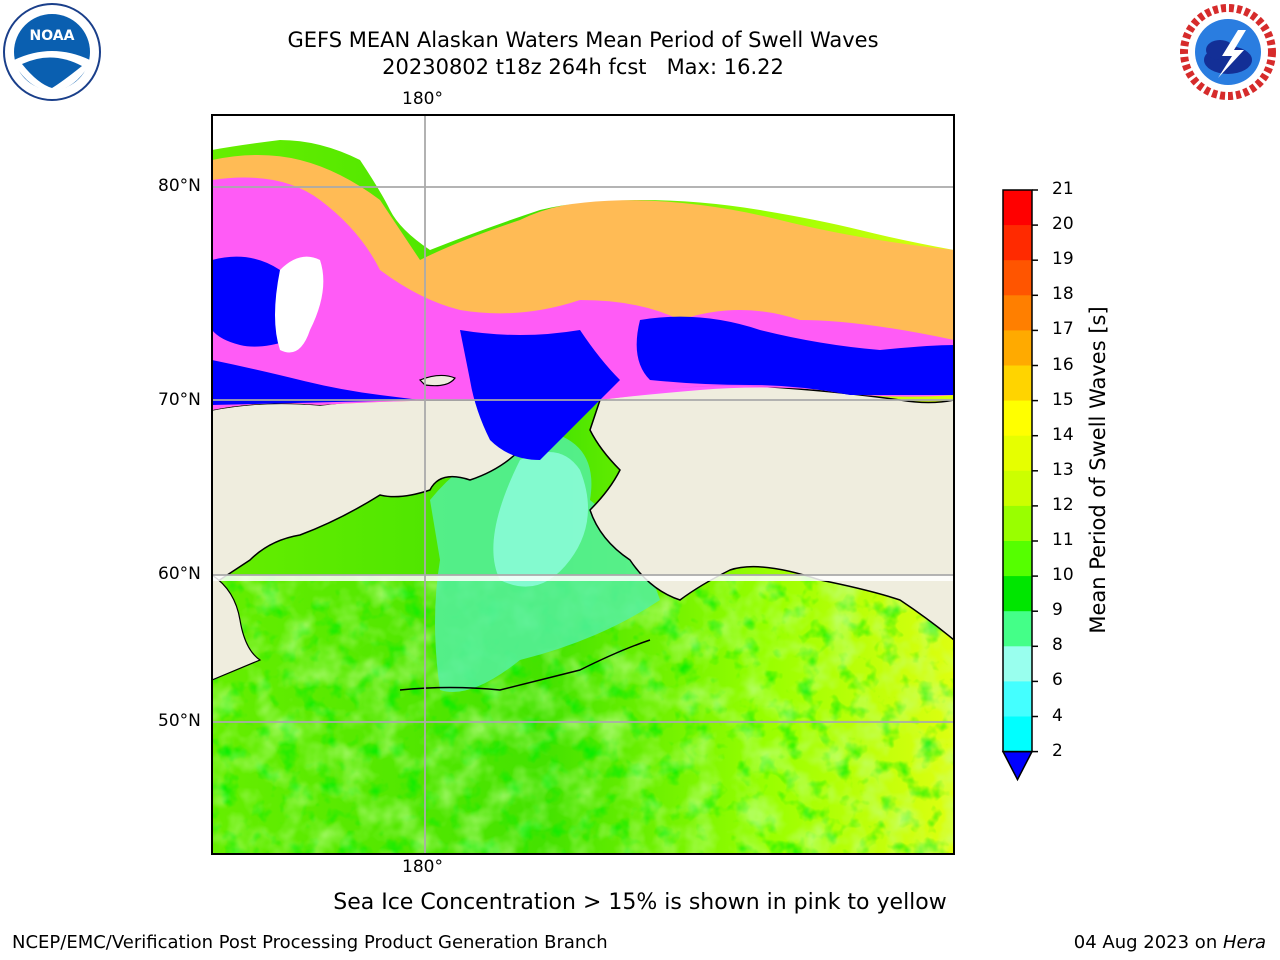 This screenshot has width=1280, height=960. Describe the element at coordinates (540, 395) in the screenshot. I see `chukchi-open-water` at that location.